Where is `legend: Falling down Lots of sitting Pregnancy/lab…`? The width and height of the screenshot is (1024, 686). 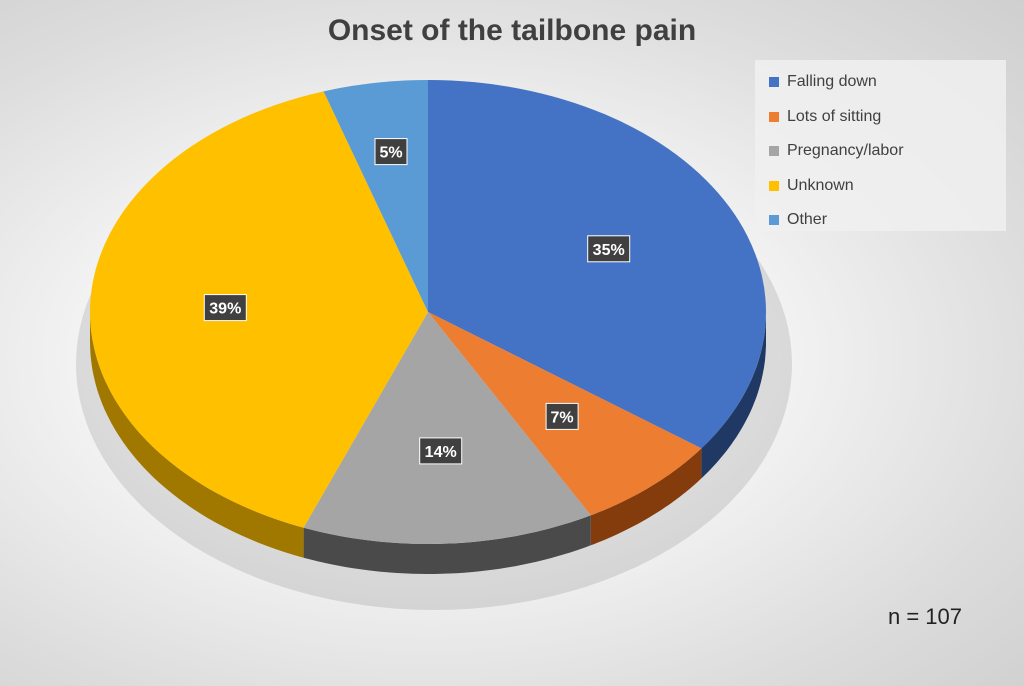 legend: Falling down Lots of sitting Pregnancy/lab… is located at coordinates (880, 145).